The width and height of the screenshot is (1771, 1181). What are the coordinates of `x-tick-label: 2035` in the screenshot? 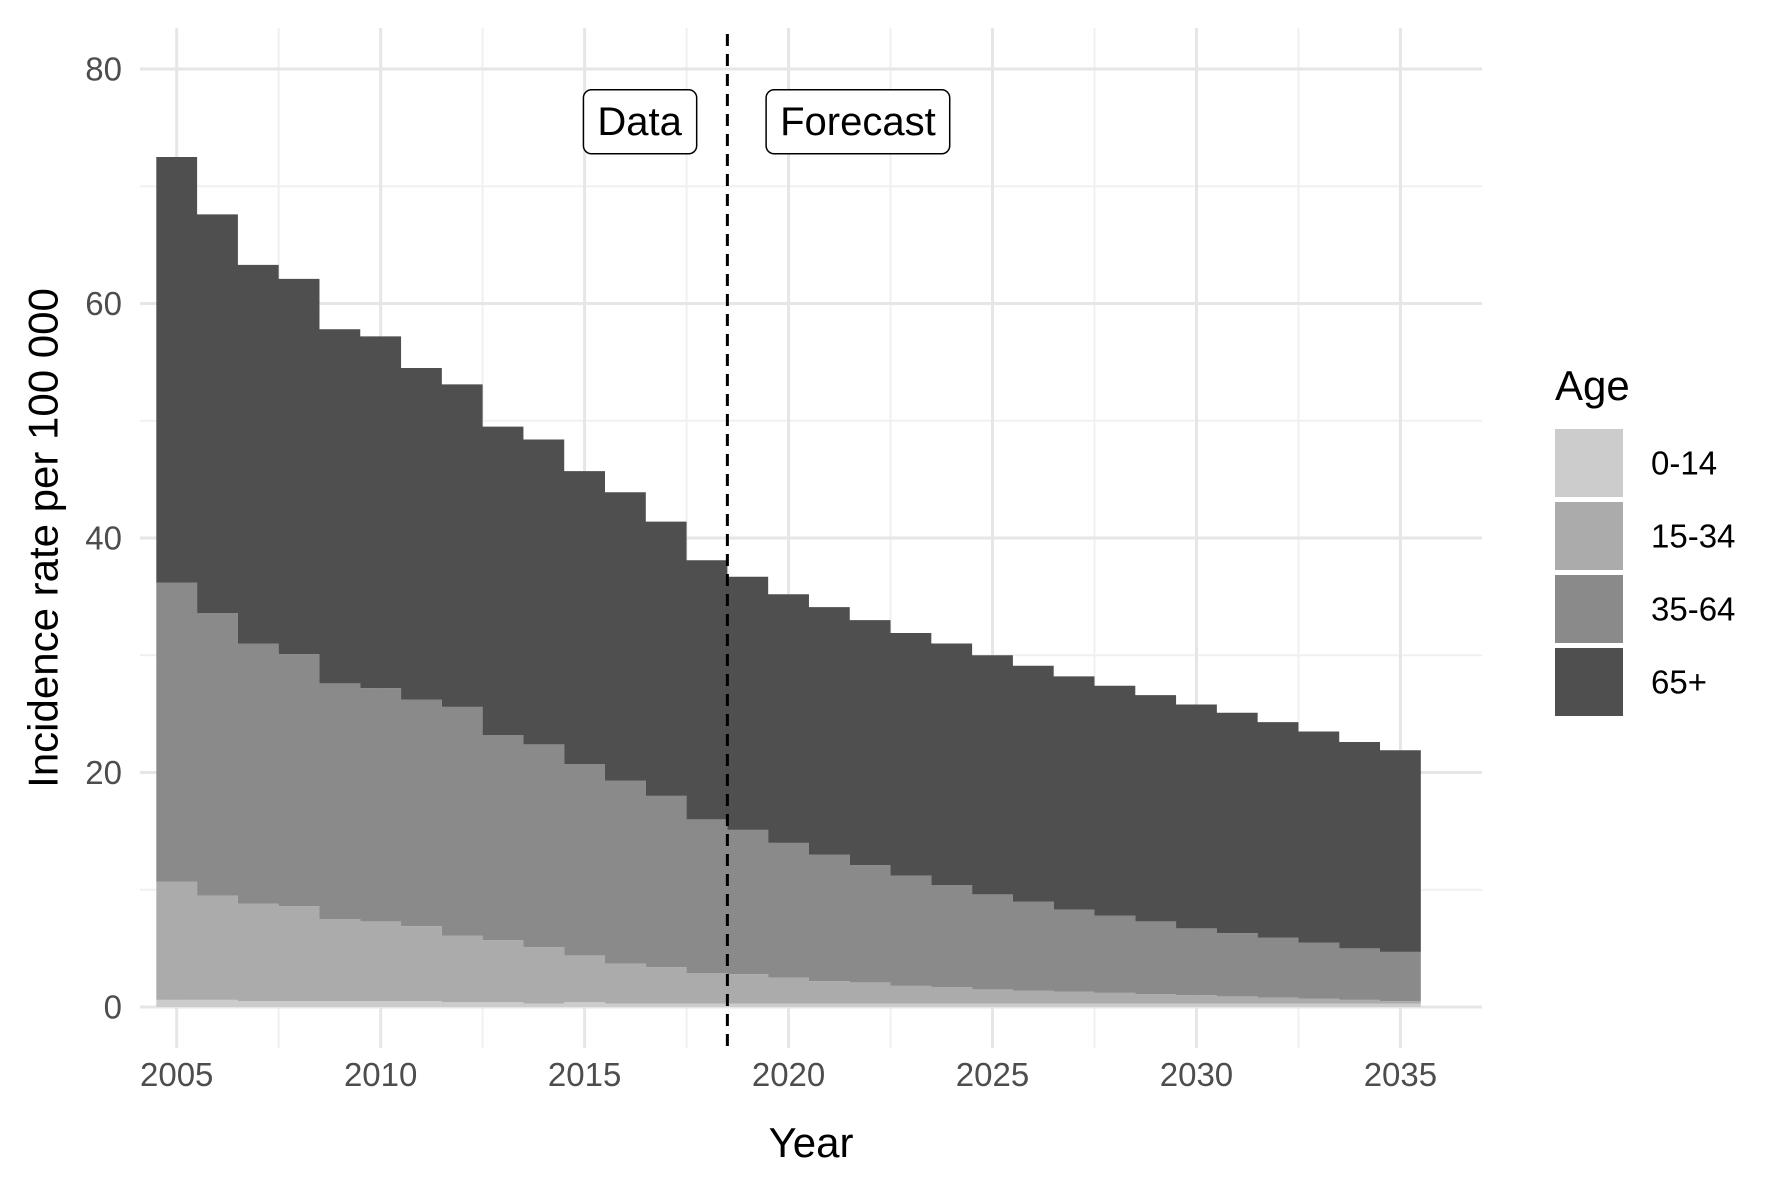 It's located at (1400, 1074).